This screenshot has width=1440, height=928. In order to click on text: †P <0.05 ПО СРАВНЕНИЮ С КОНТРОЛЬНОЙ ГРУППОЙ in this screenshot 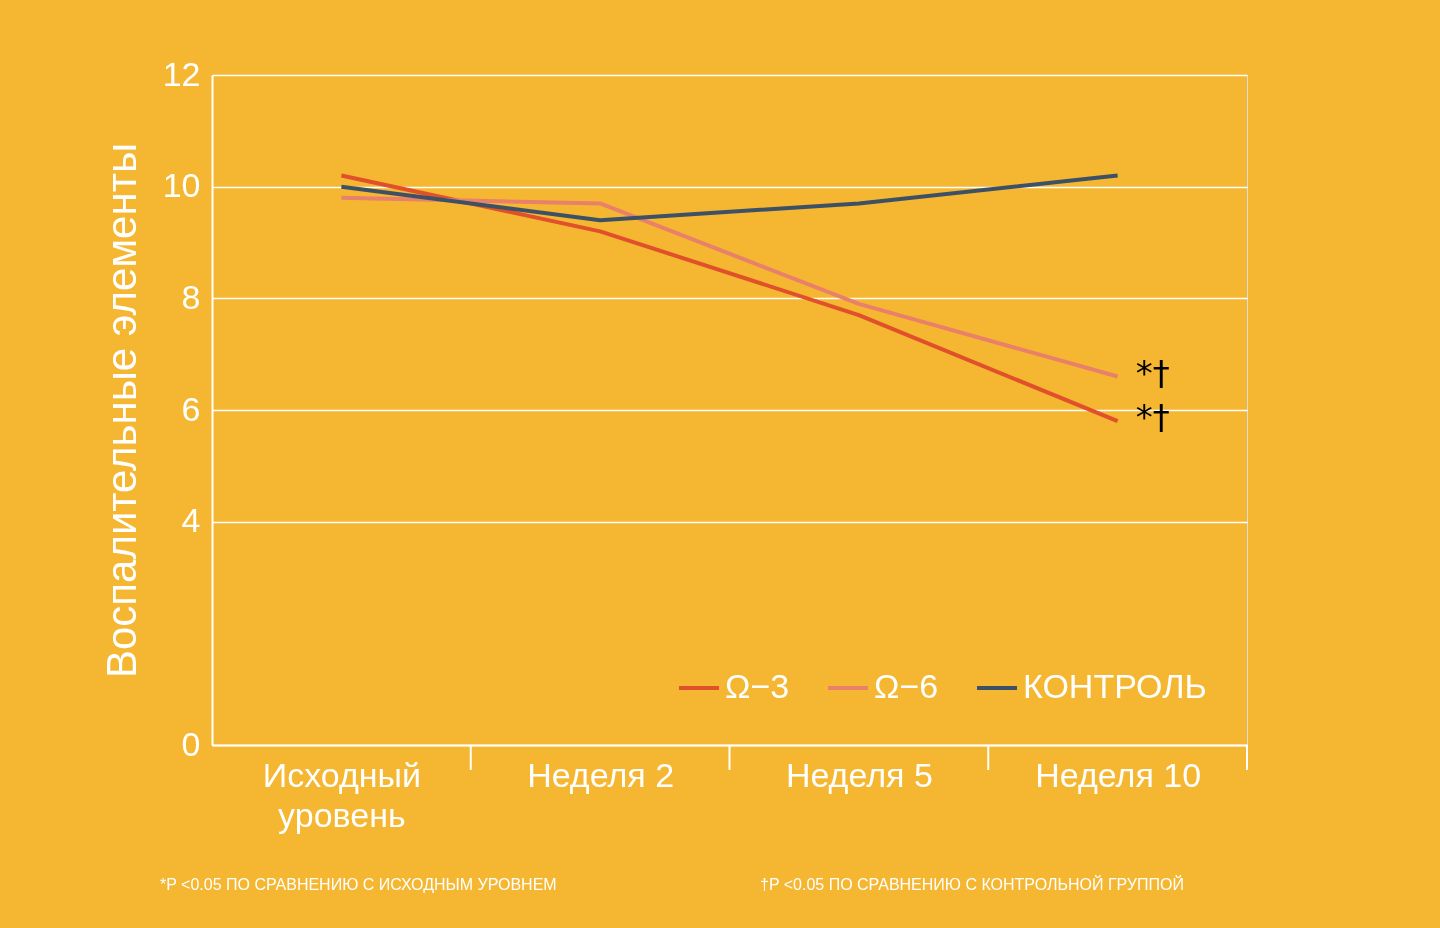, I will do `click(972, 884)`.